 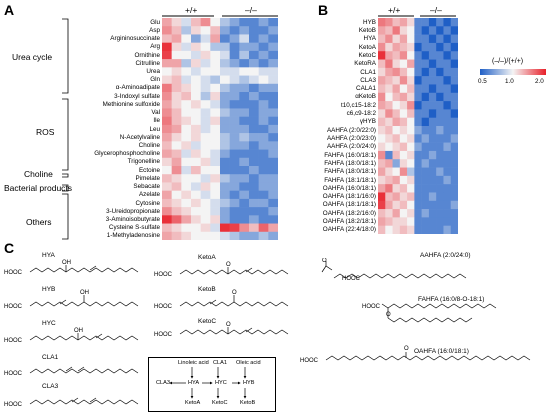 What do you see at coordinates (139, 137) in the screenshot?
I see `heatmap-a-row-label: N-Acetylvaline` at bounding box center [139, 137].